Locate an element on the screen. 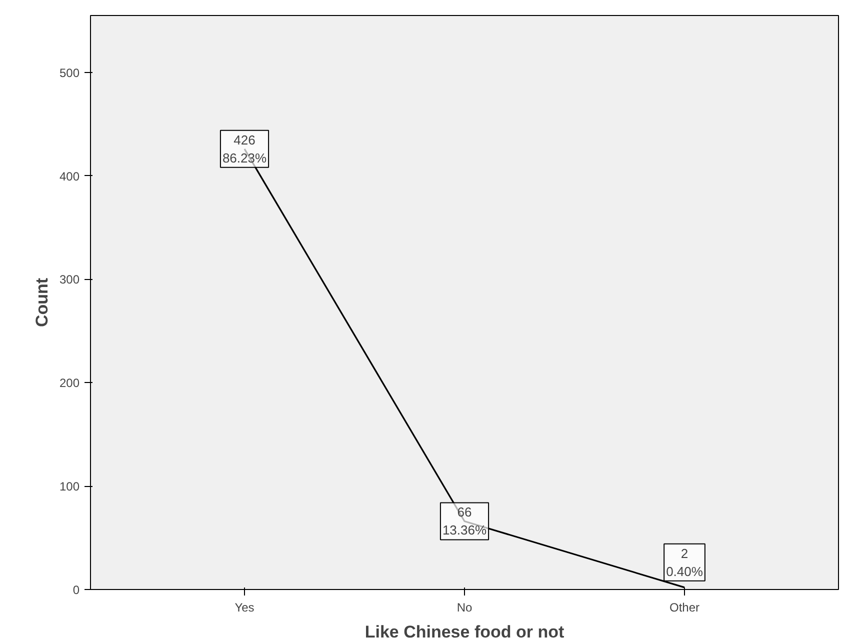 Image resolution: width=852 pixels, height=644 pixels. y-tick-label: 0 is located at coordinates (76, 590).